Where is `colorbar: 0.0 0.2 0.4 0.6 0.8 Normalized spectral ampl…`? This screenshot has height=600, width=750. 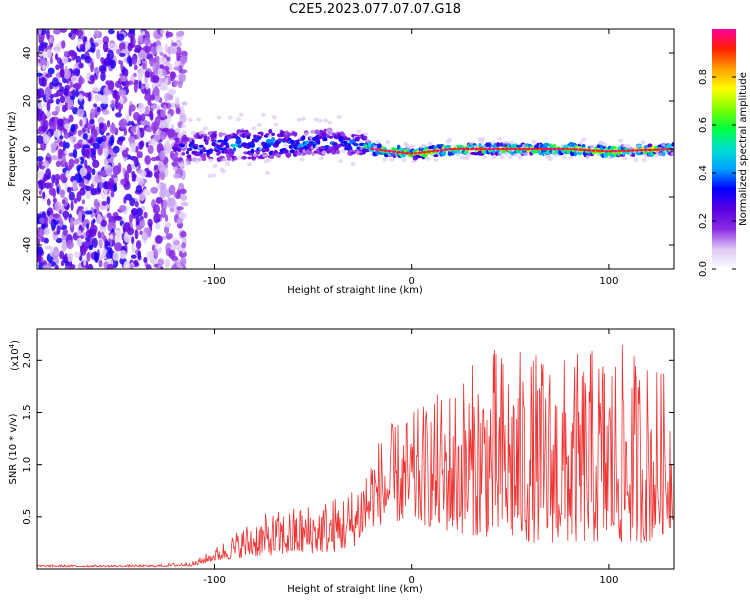 colorbar: 0.0 0.2 0.4 0.6 0.8 Normalized spectral ampl… is located at coordinates (723, 153).